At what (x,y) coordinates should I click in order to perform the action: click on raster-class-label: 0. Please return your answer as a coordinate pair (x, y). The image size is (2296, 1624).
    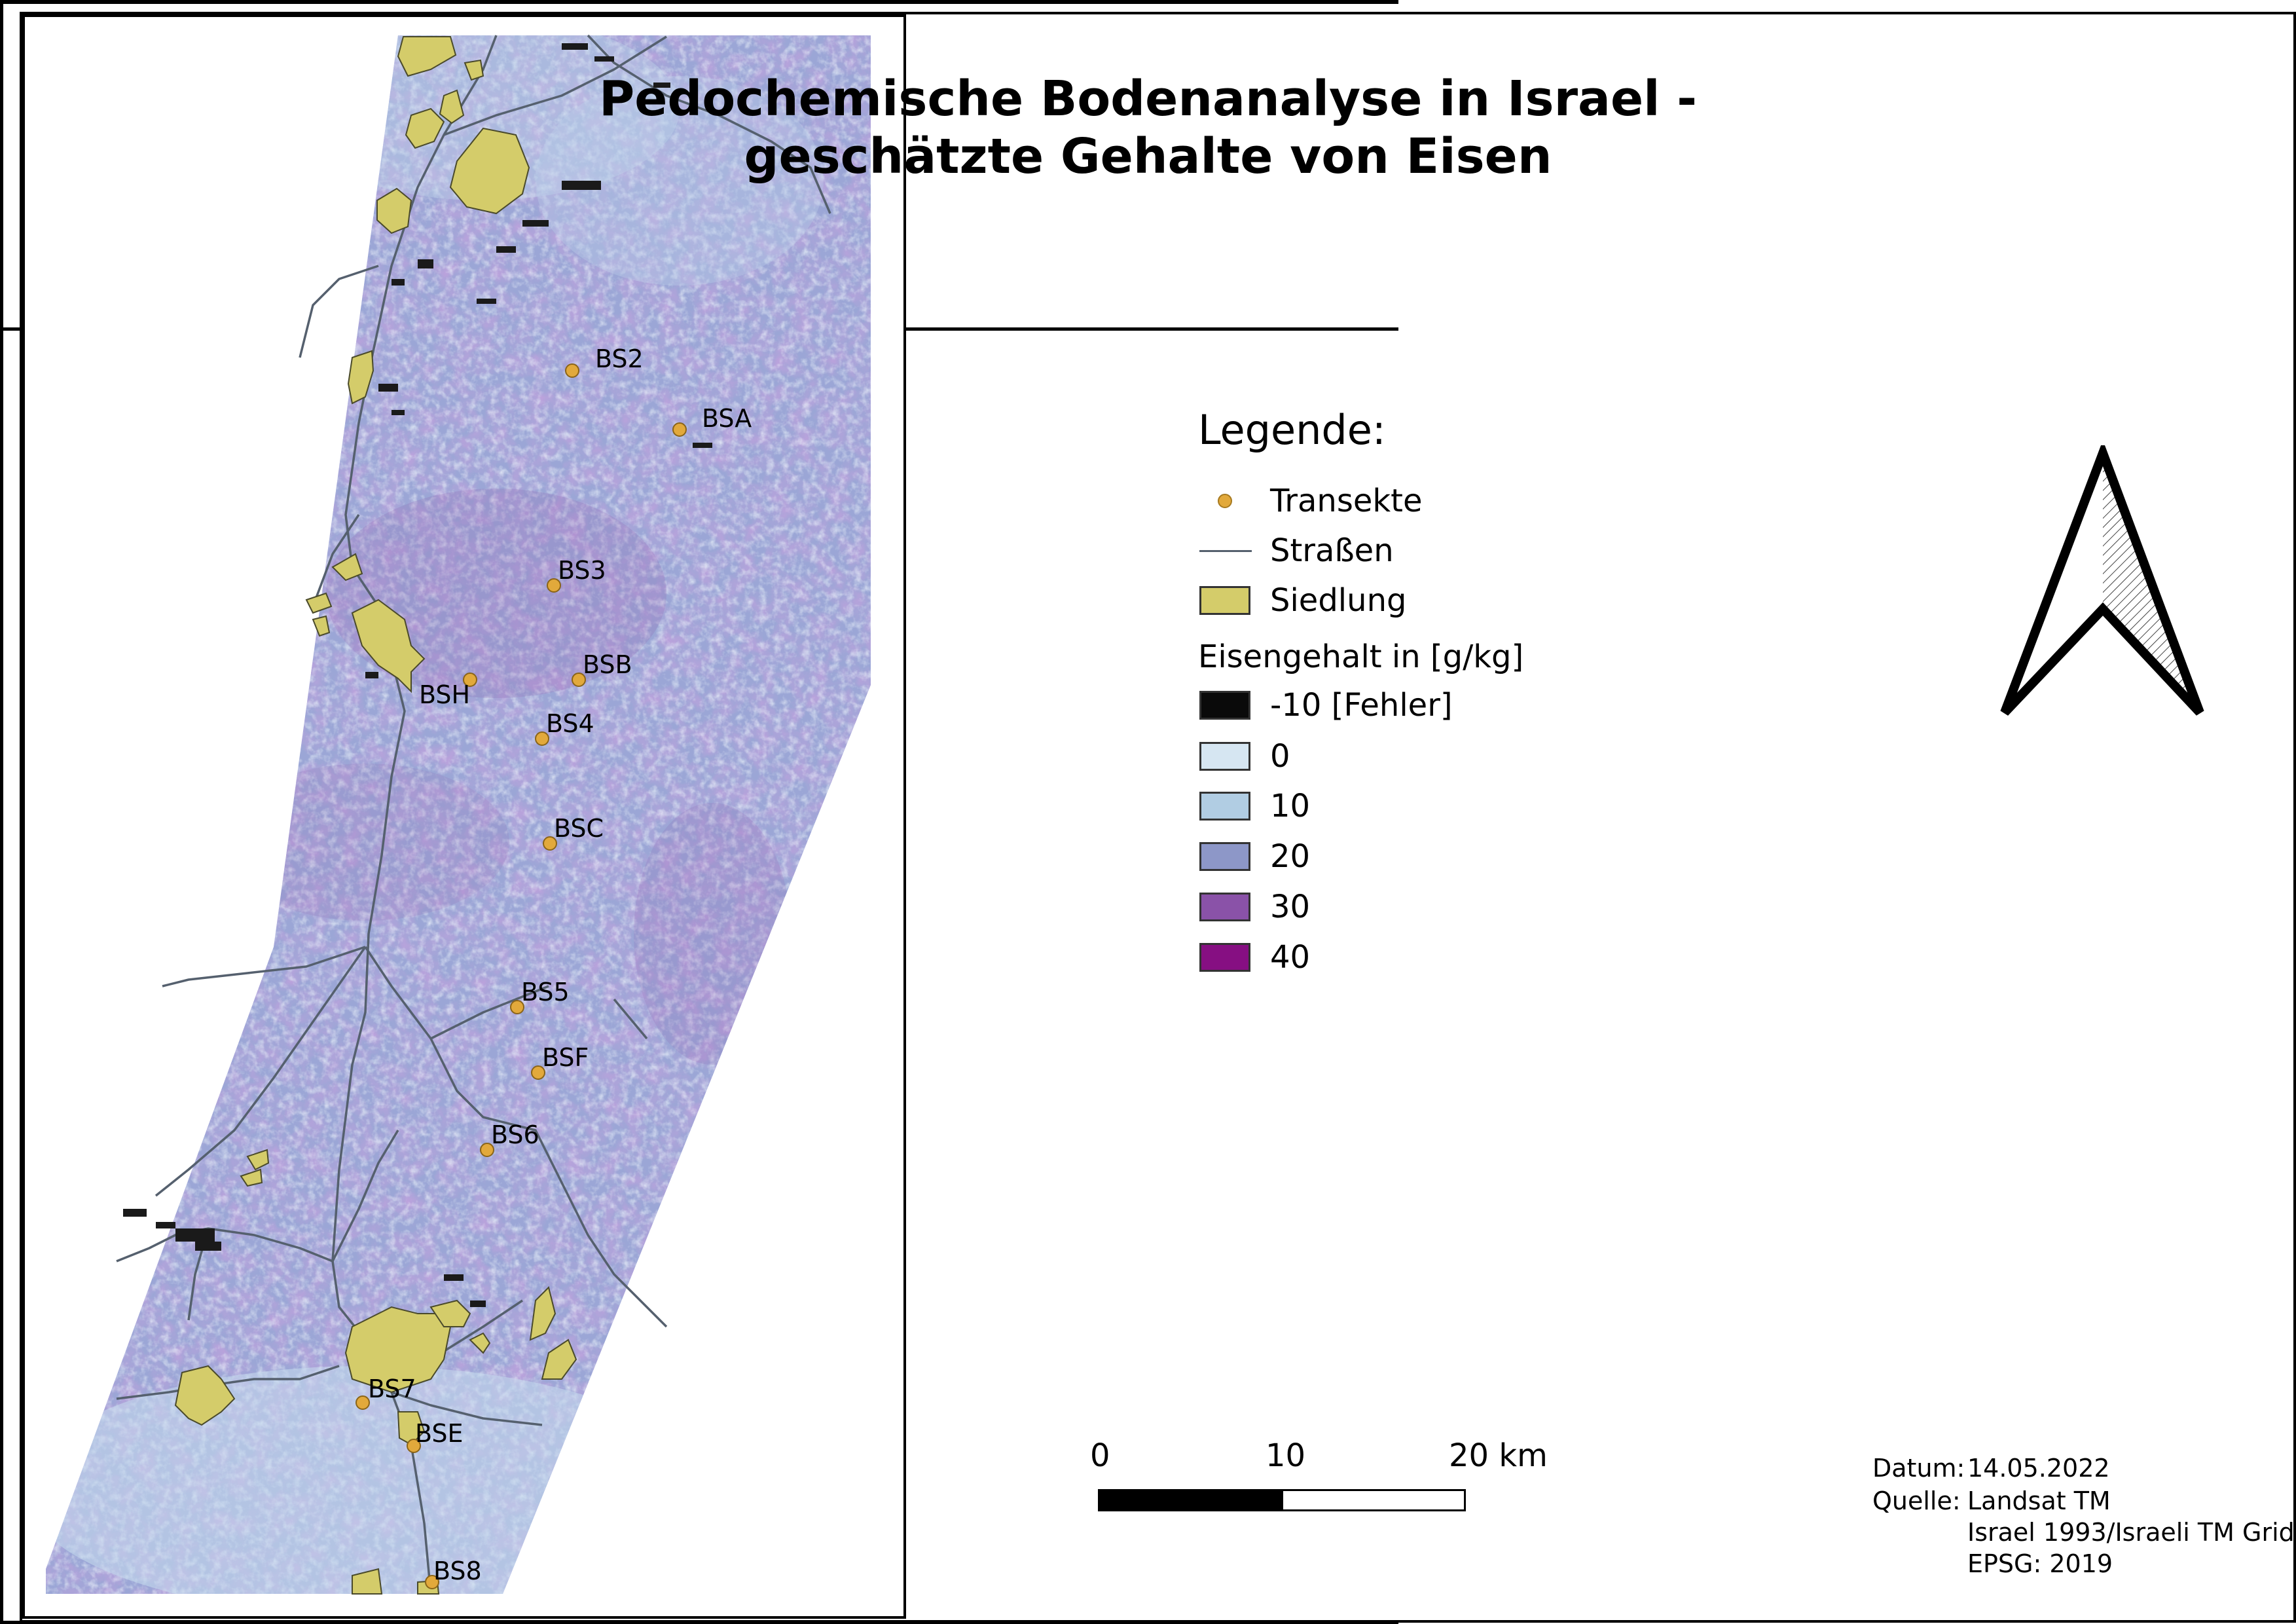
    Looking at the image, I should click on (1280, 756).